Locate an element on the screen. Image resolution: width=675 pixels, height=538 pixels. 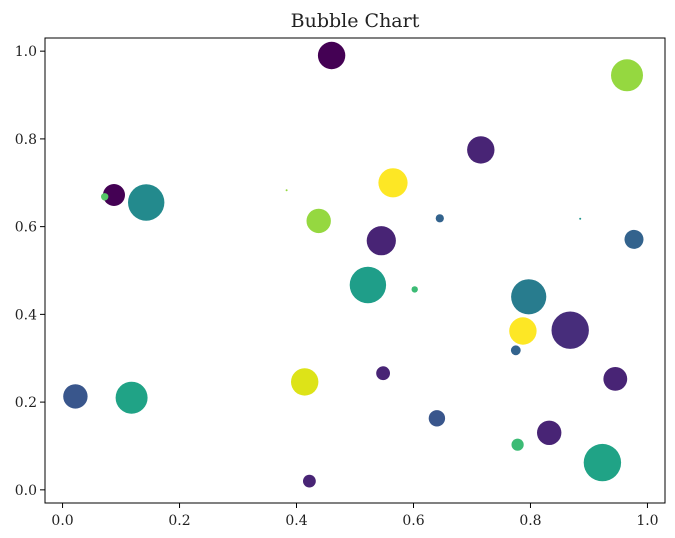
x-tick-label: 0.4 is located at coordinates (296, 521).